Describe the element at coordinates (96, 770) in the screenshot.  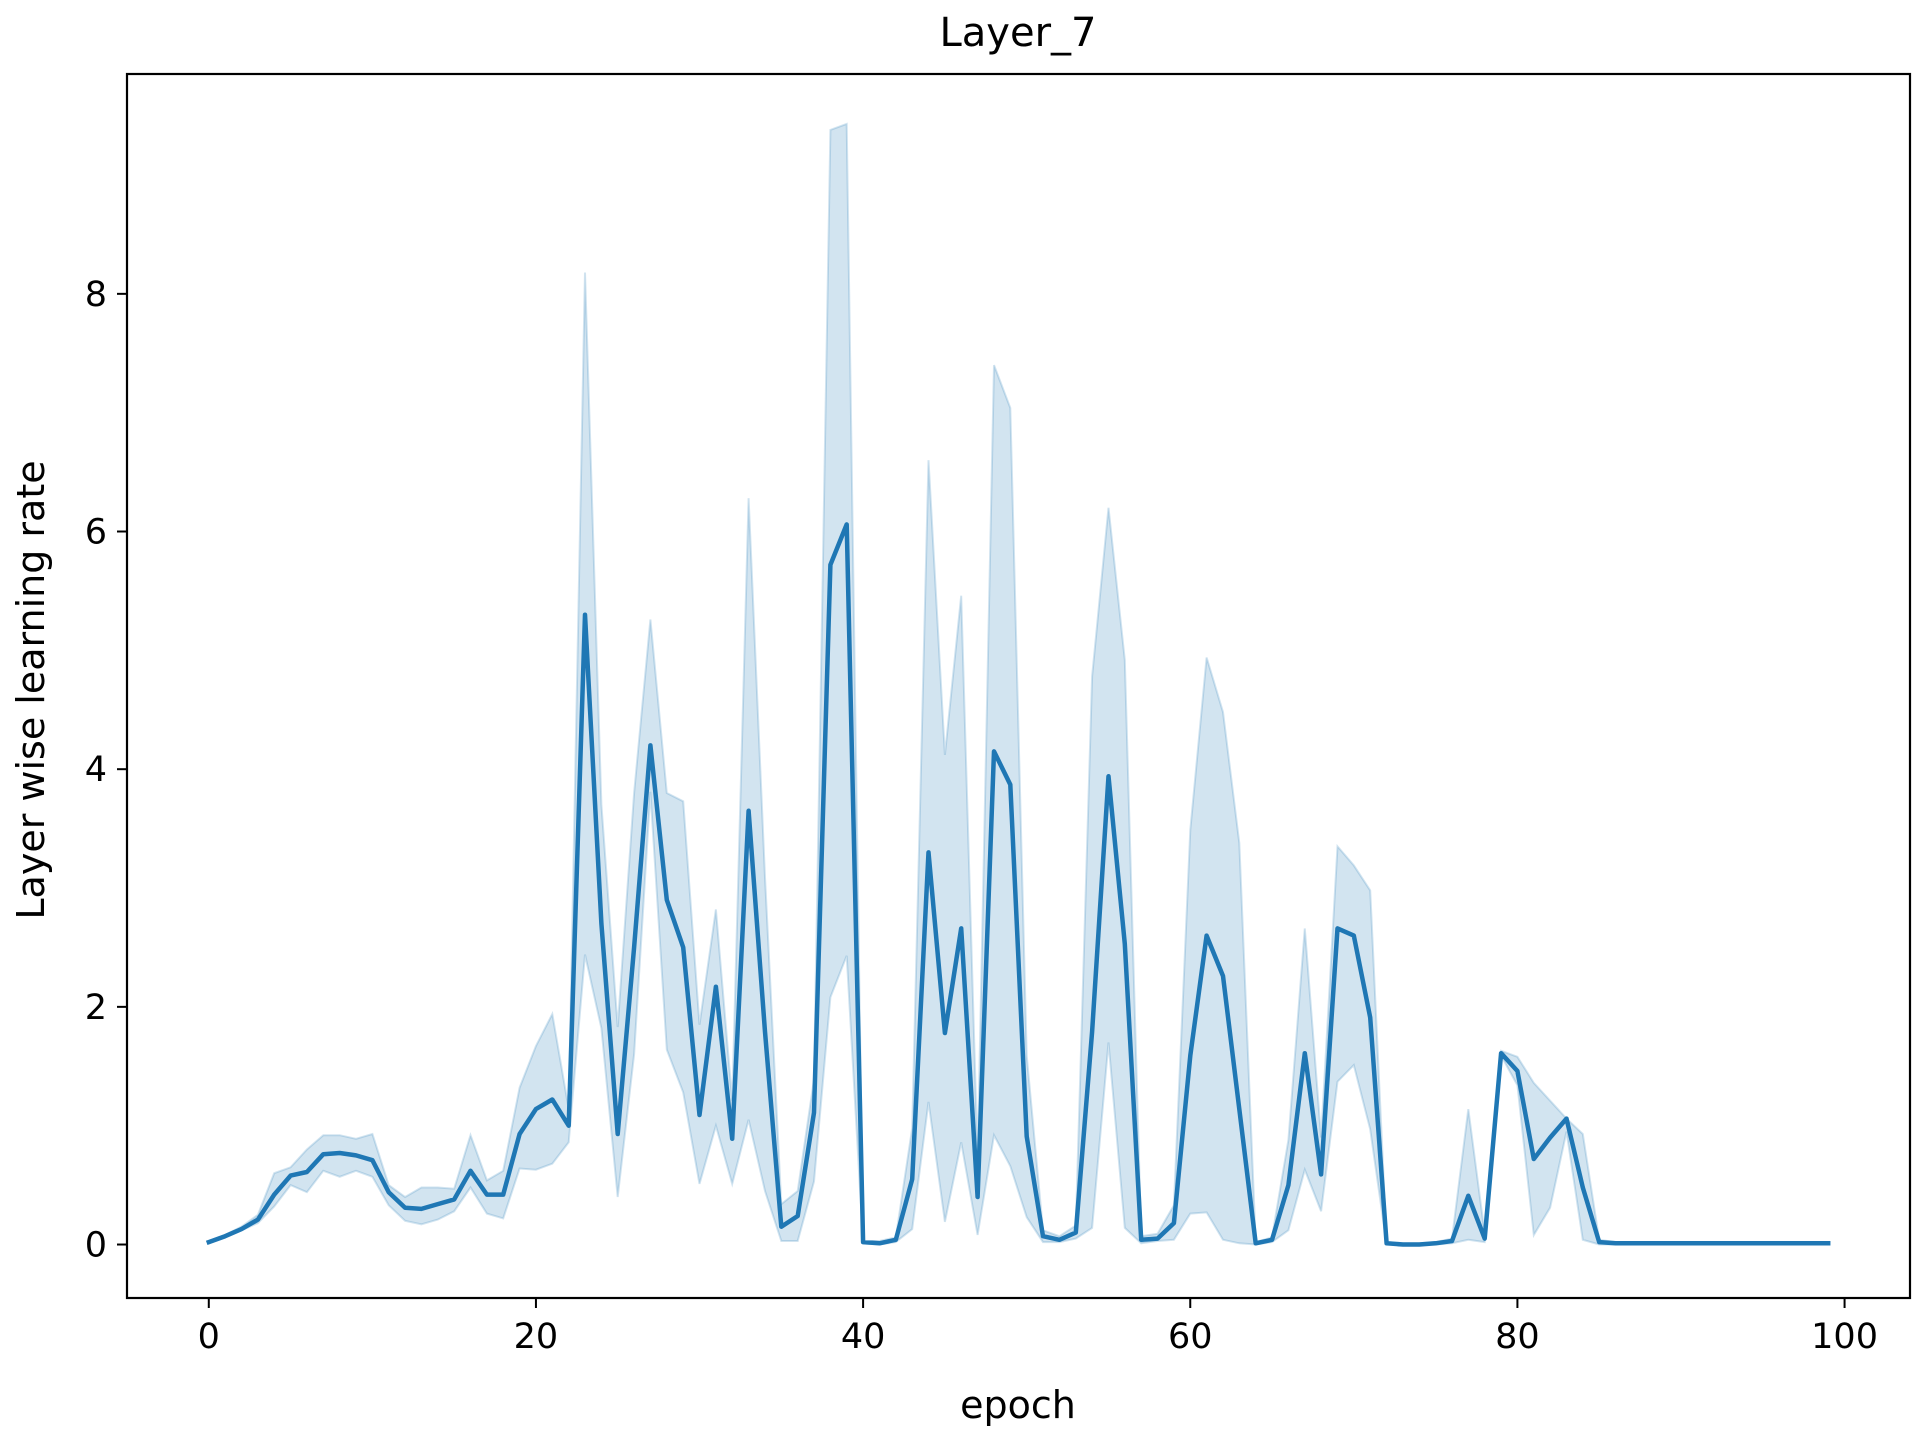
I see `y-tick-label: 4` at that location.